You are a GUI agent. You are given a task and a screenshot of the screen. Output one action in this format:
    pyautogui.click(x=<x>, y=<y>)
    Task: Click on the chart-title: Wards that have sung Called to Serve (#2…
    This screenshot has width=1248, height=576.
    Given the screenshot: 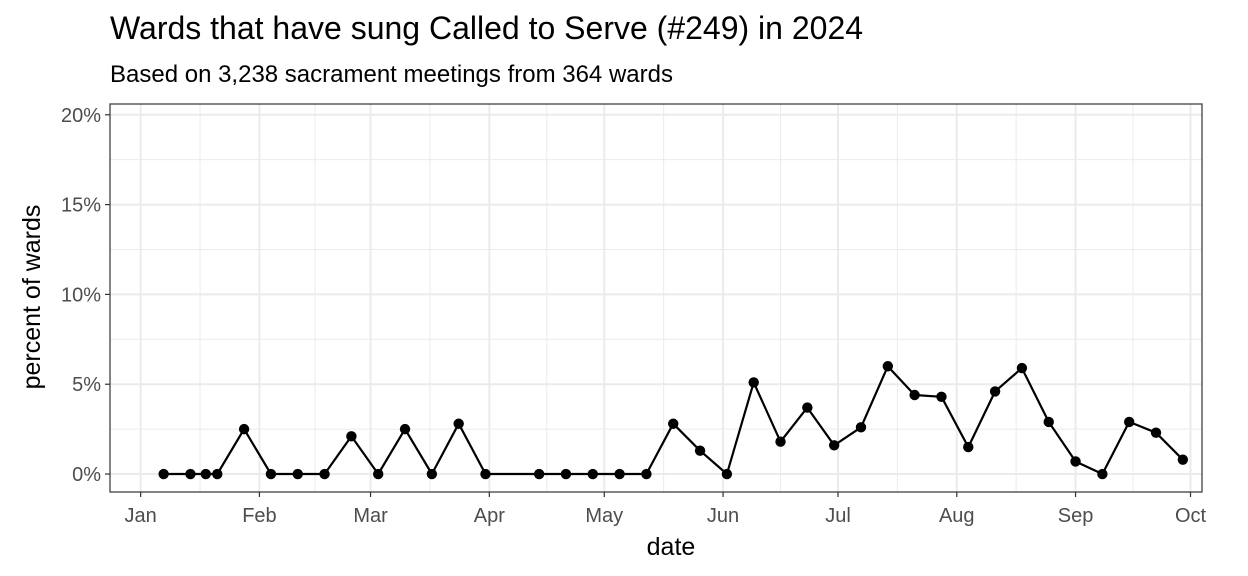 What is the action you would take?
    pyautogui.click(x=486, y=28)
    